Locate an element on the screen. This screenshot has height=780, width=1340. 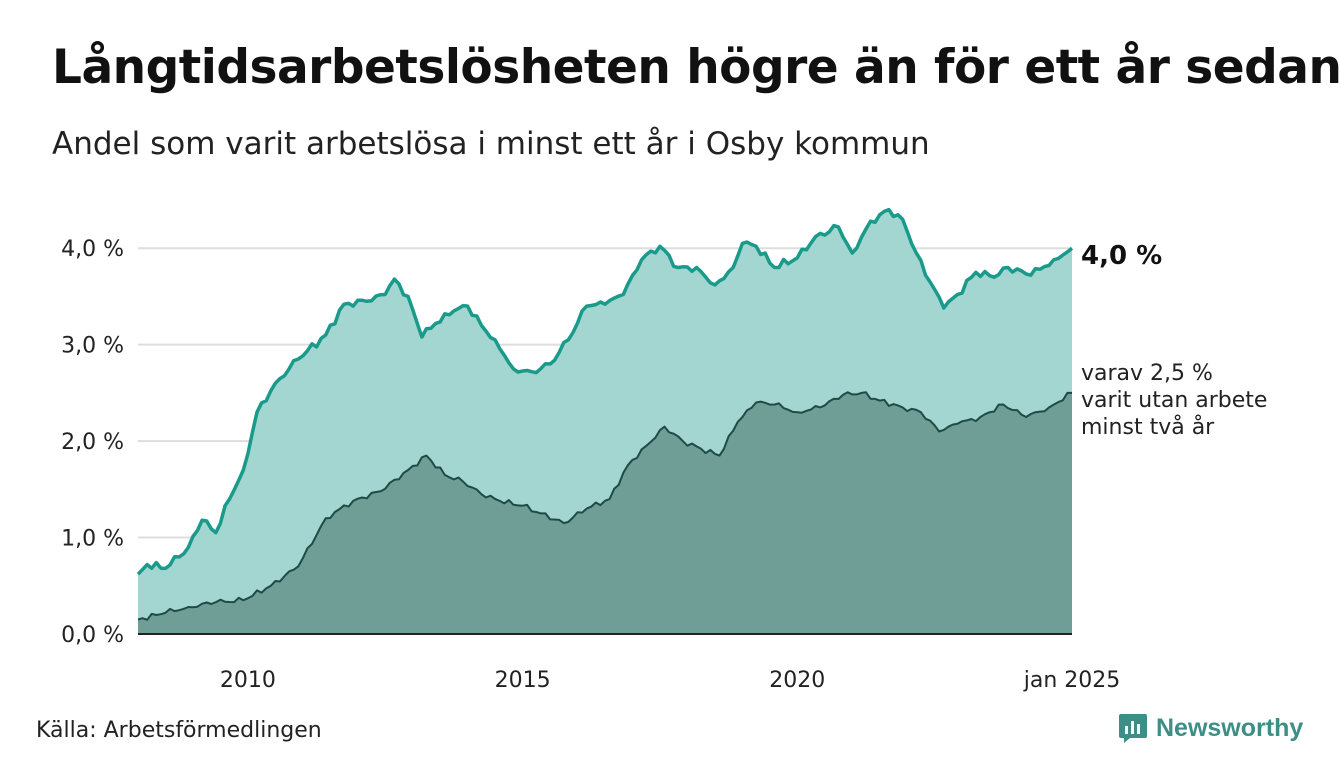
source-label: Källa: Arbetsförmedlingen is located at coordinates (179, 730).